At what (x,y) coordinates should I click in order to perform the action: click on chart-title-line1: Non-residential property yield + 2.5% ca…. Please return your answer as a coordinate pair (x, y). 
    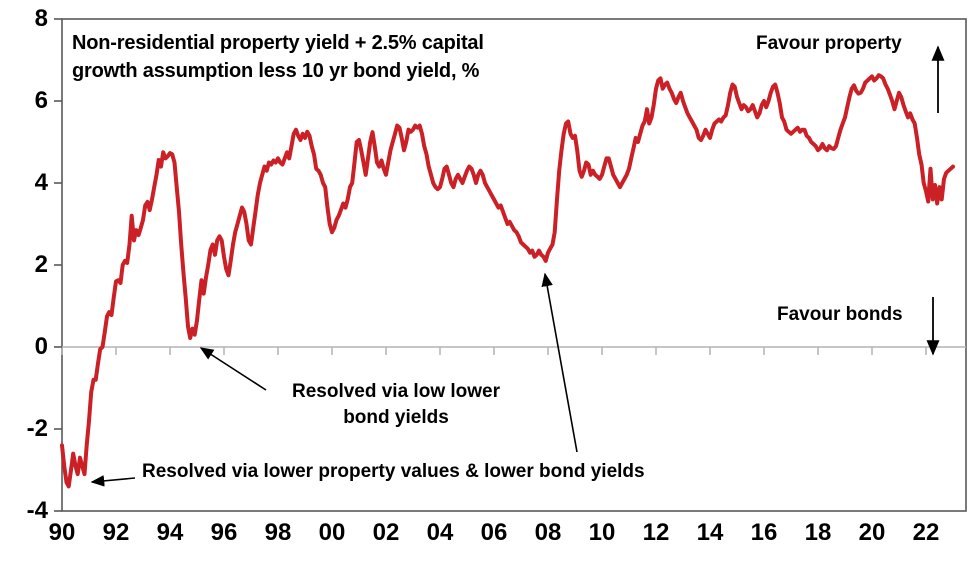
    Looking at the image, I should click on (278, 43).